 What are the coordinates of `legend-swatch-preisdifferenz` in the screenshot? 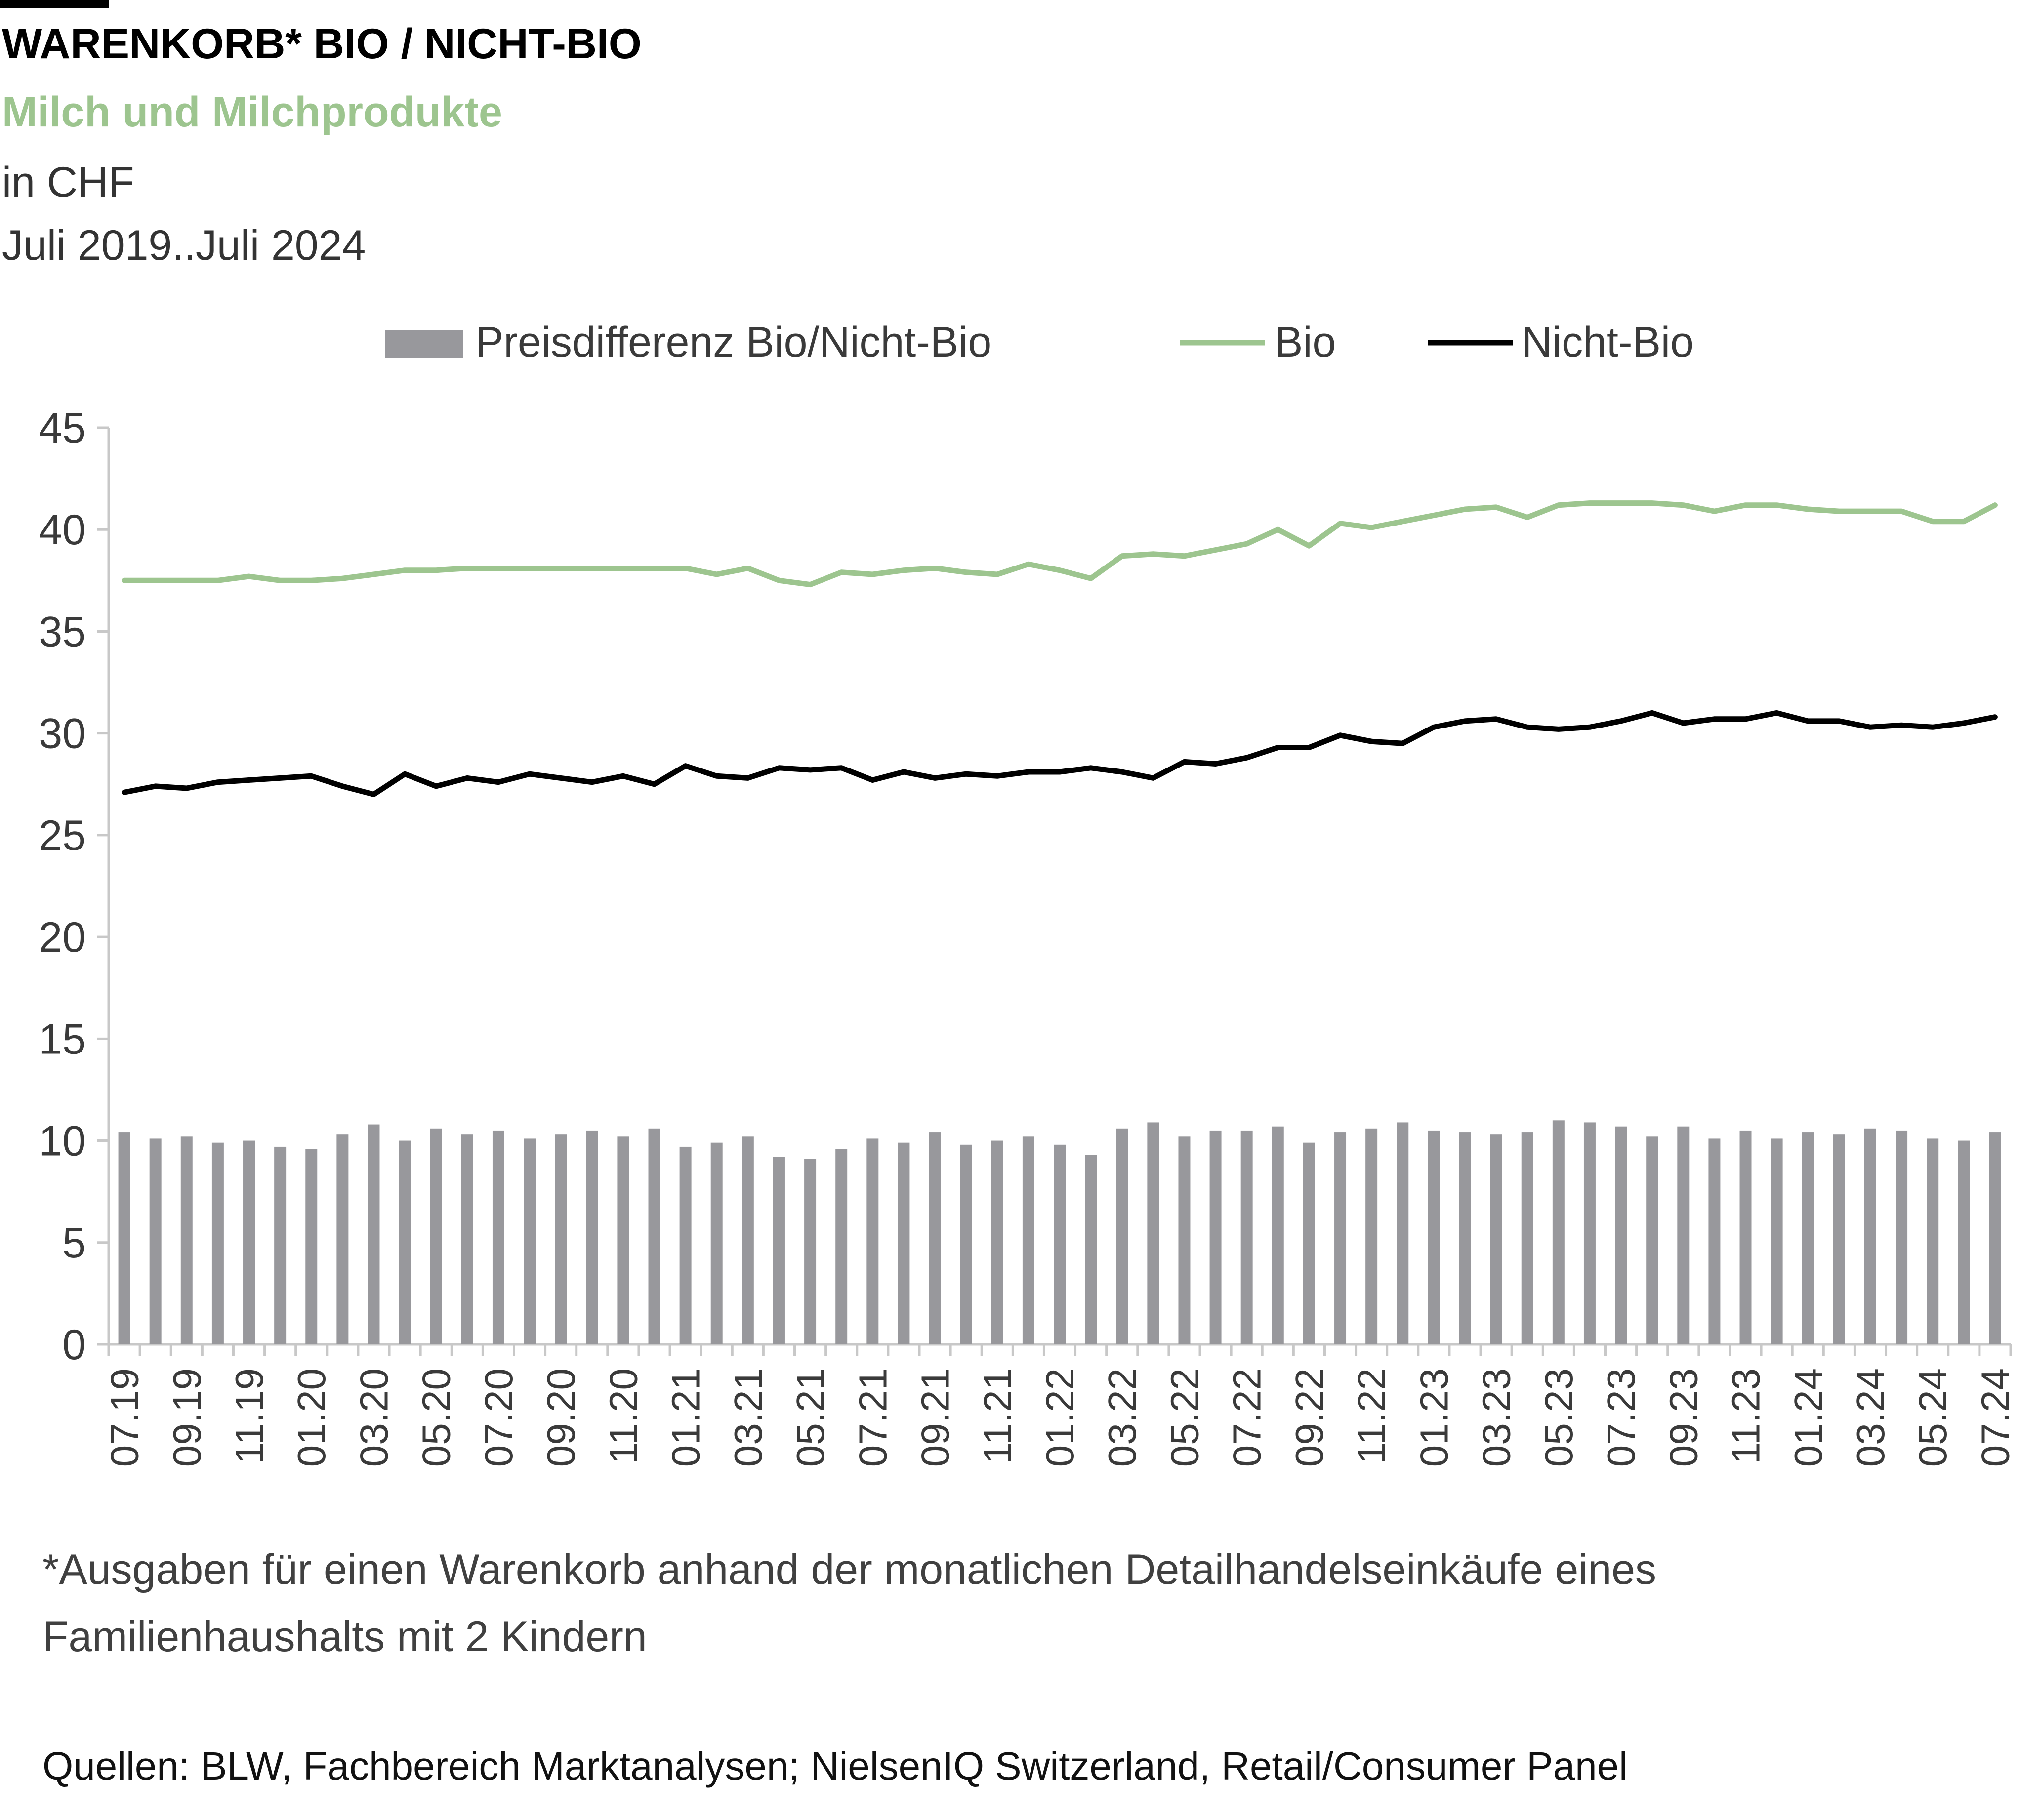 It's located at (424, 344).